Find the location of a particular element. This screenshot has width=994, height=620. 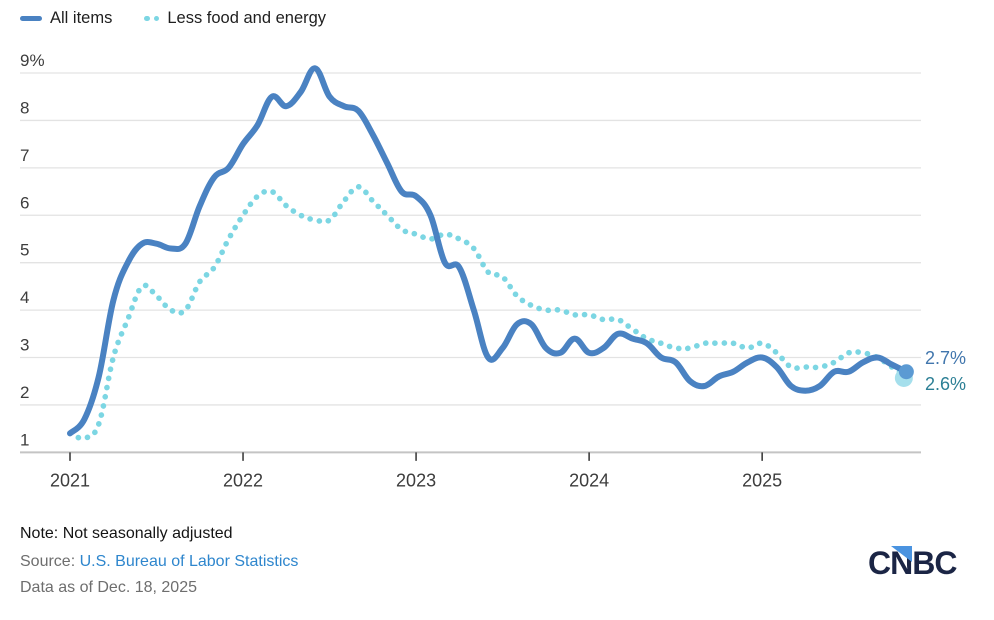

y-axis-label: 1 is located at coordinates (24, 439).